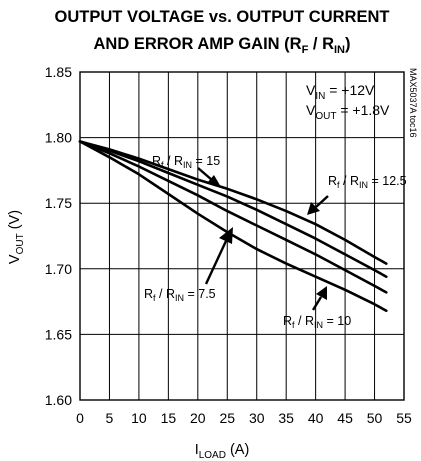 The image size is (421, 461). What do you see at coordinates (58, 334) in the screenshot?
I see `y-tick-label: 1.65` at bounding box center [58, 334].